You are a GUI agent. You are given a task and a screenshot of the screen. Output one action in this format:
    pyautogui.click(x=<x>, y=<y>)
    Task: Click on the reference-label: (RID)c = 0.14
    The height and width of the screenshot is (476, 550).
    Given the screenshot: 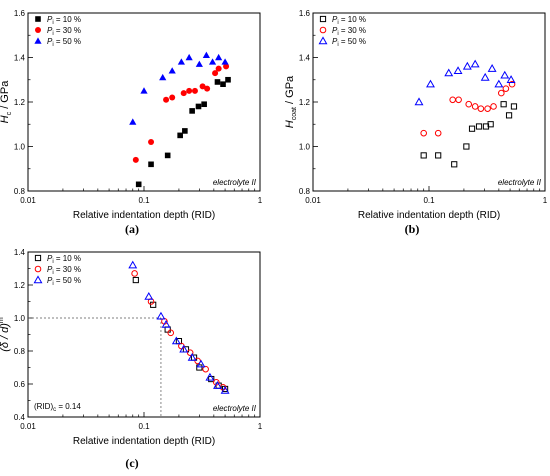 What is the action you would take?
    pyautogui.click(x=57, y=407)
    